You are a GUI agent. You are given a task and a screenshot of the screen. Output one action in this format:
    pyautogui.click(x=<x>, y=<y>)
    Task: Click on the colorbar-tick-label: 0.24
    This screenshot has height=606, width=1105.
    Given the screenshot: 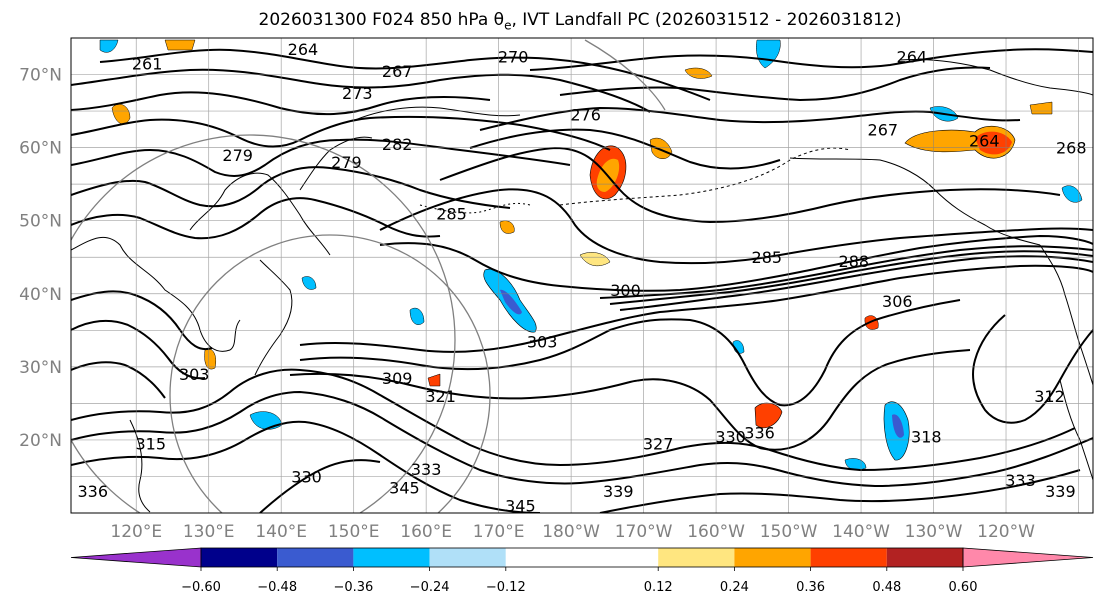 What is the action you would take?
    pyautogui.click(x=734, y=587)
    